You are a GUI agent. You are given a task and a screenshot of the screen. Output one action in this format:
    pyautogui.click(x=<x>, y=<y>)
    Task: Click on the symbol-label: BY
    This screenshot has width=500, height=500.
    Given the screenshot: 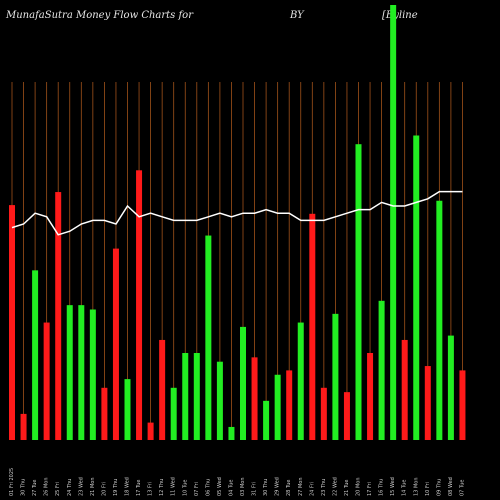 What is the action you would take?
    pyautogui.click(x=297, y=15)
    